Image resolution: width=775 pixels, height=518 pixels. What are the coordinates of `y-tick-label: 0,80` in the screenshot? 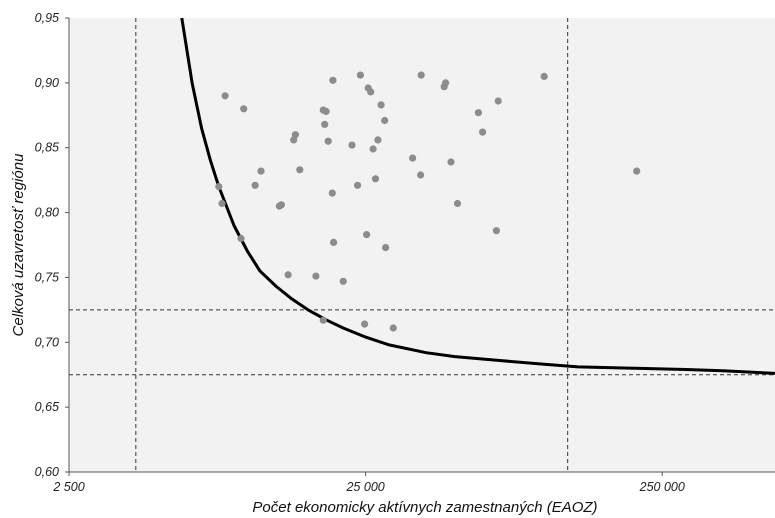 It's located at (47, 213).